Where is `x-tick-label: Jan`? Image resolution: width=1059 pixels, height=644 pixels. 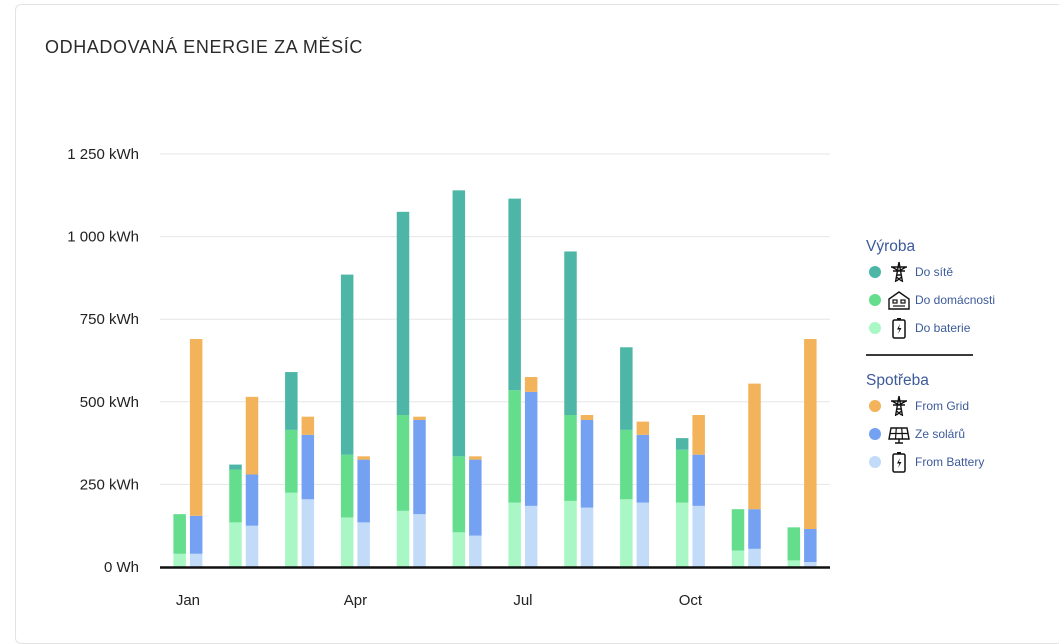 x-tick-label: Jan is located at coordinates (188, 600).